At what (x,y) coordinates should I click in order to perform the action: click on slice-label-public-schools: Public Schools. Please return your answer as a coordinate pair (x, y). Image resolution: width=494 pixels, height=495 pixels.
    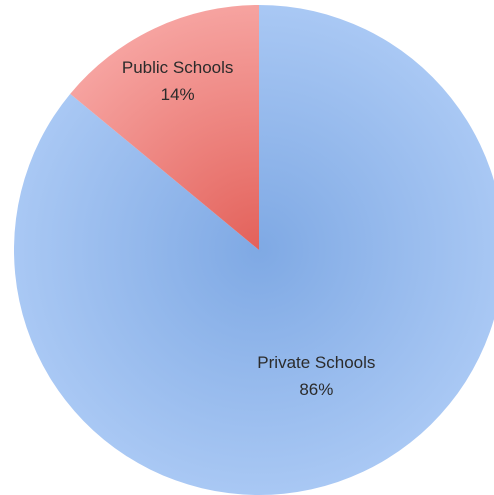
    Looking at the image, I should click on (178, 67).